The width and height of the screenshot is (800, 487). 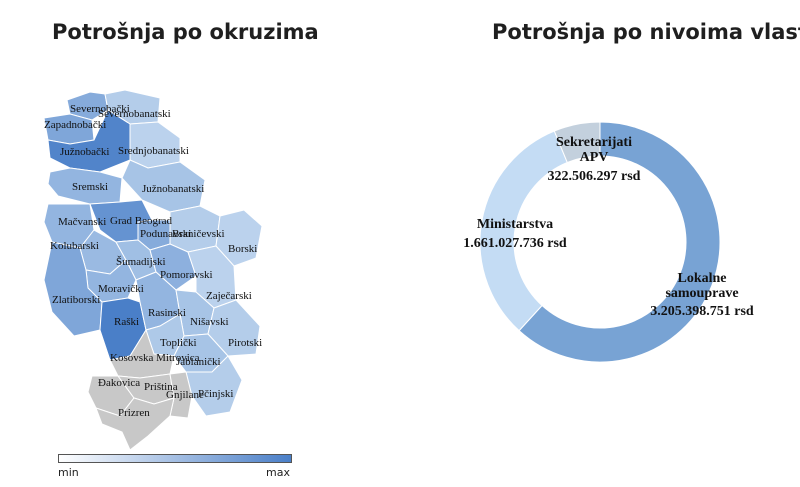 I want to click on donut-title: Potrošnja po nivoima vlasti, so click(x=646, y=32).